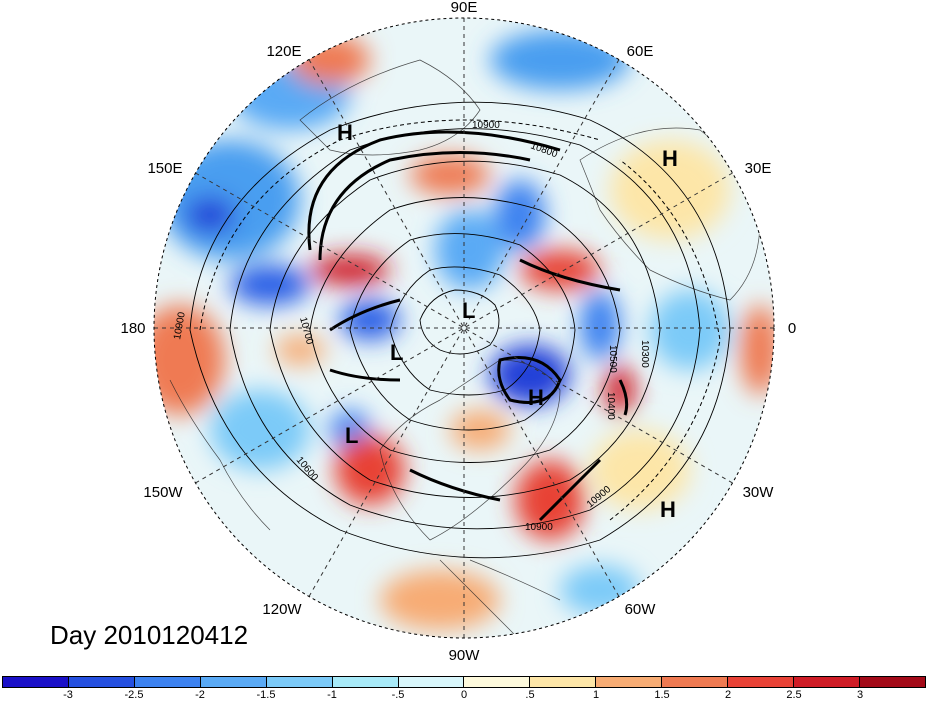 This screenshot has height=702, width=928. Describe the element at coordinates (164, 168) in the screenshot. I see `lon-label-150e: 150E` at that location.